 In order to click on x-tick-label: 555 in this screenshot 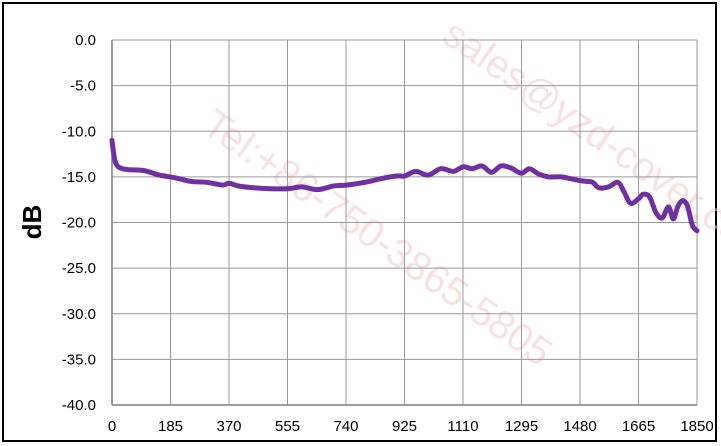, I will do `click(287, 426)`.